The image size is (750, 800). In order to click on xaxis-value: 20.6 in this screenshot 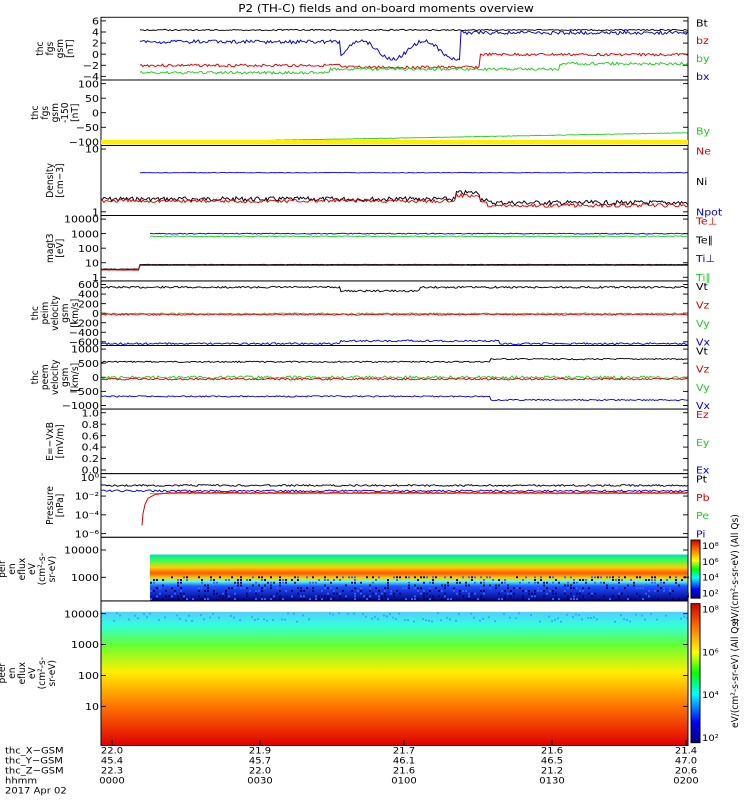, I will do `click(686, 771)`.